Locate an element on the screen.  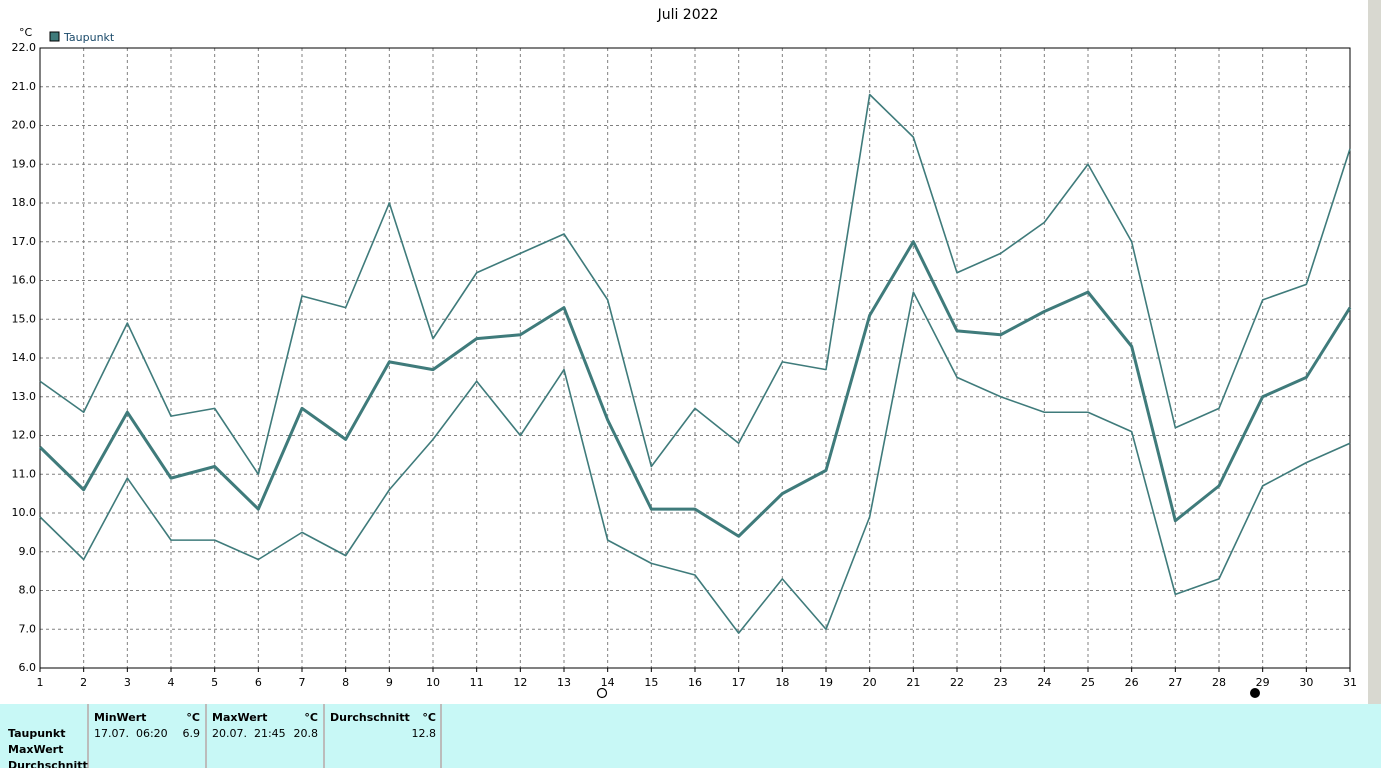
x-tick-label: 4 is located at coordinates (171, 682).